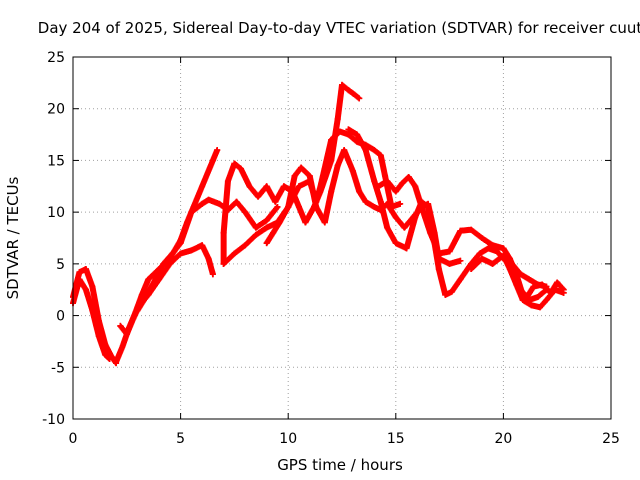  What do you see at coordinates (611, 439) in the screenshot?
I see `x-tick-label: 25` at bounding box center [611, 439].